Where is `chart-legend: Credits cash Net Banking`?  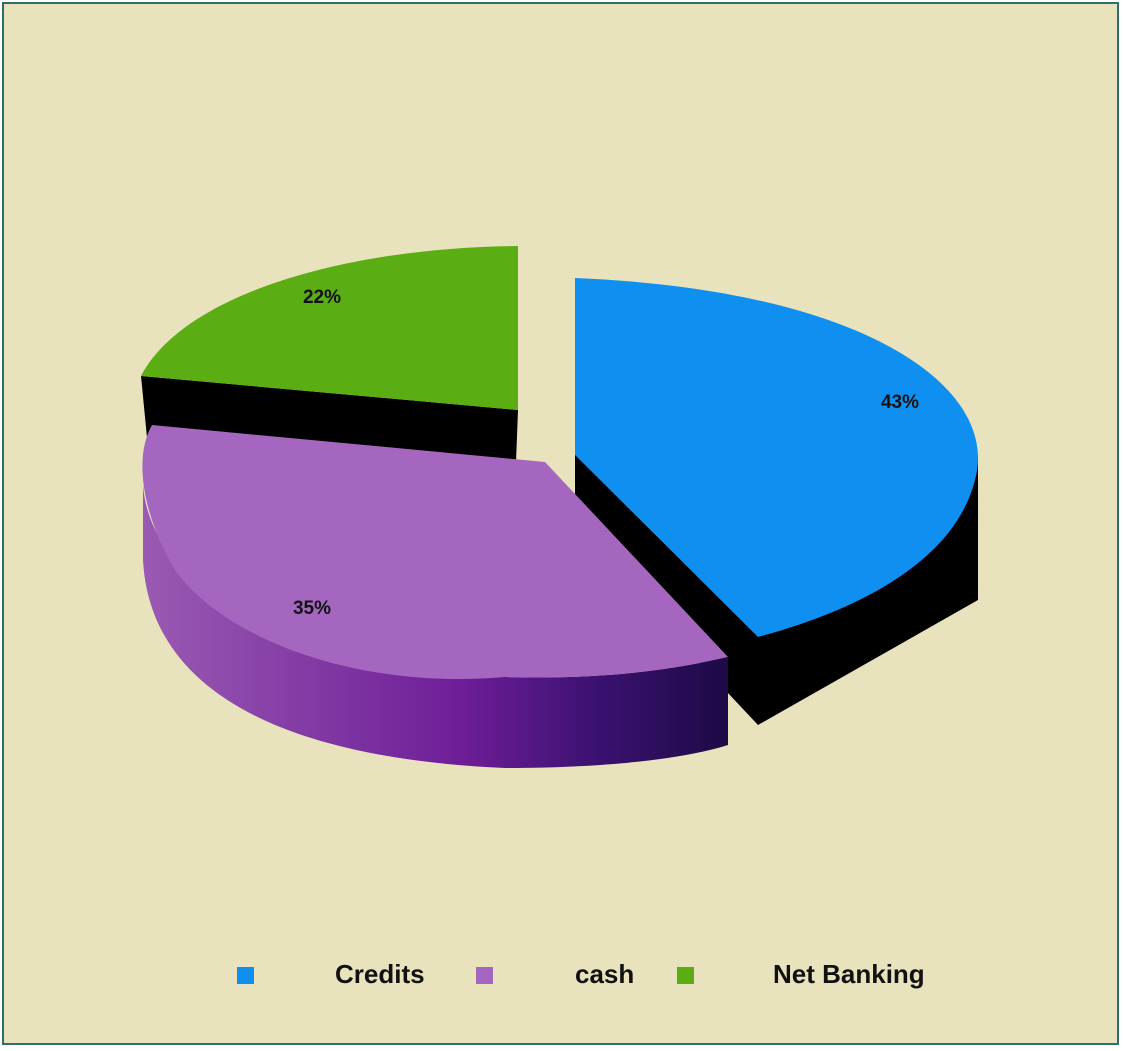
chart-legend: Credits cash Net Banking is located at coordinates (561, 977).